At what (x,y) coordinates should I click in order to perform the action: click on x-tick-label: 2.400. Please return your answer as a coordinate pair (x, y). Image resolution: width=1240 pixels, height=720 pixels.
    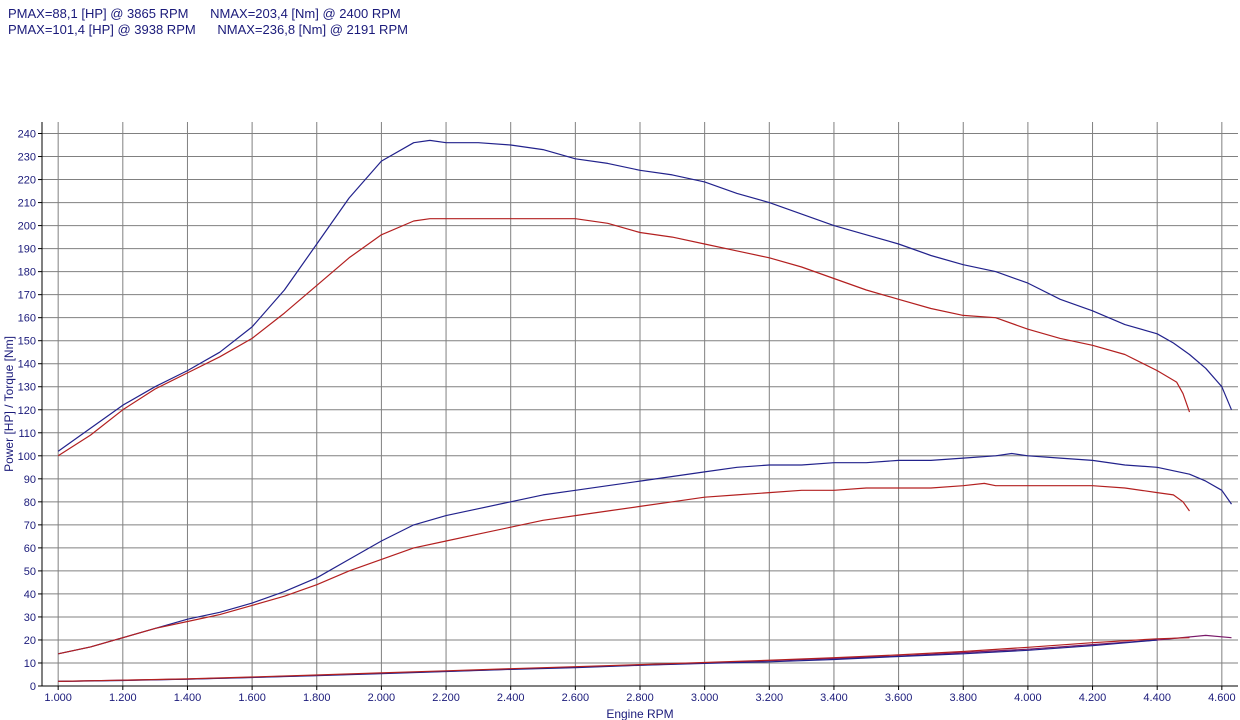
    Looking at the image, I should click on (511, 698).